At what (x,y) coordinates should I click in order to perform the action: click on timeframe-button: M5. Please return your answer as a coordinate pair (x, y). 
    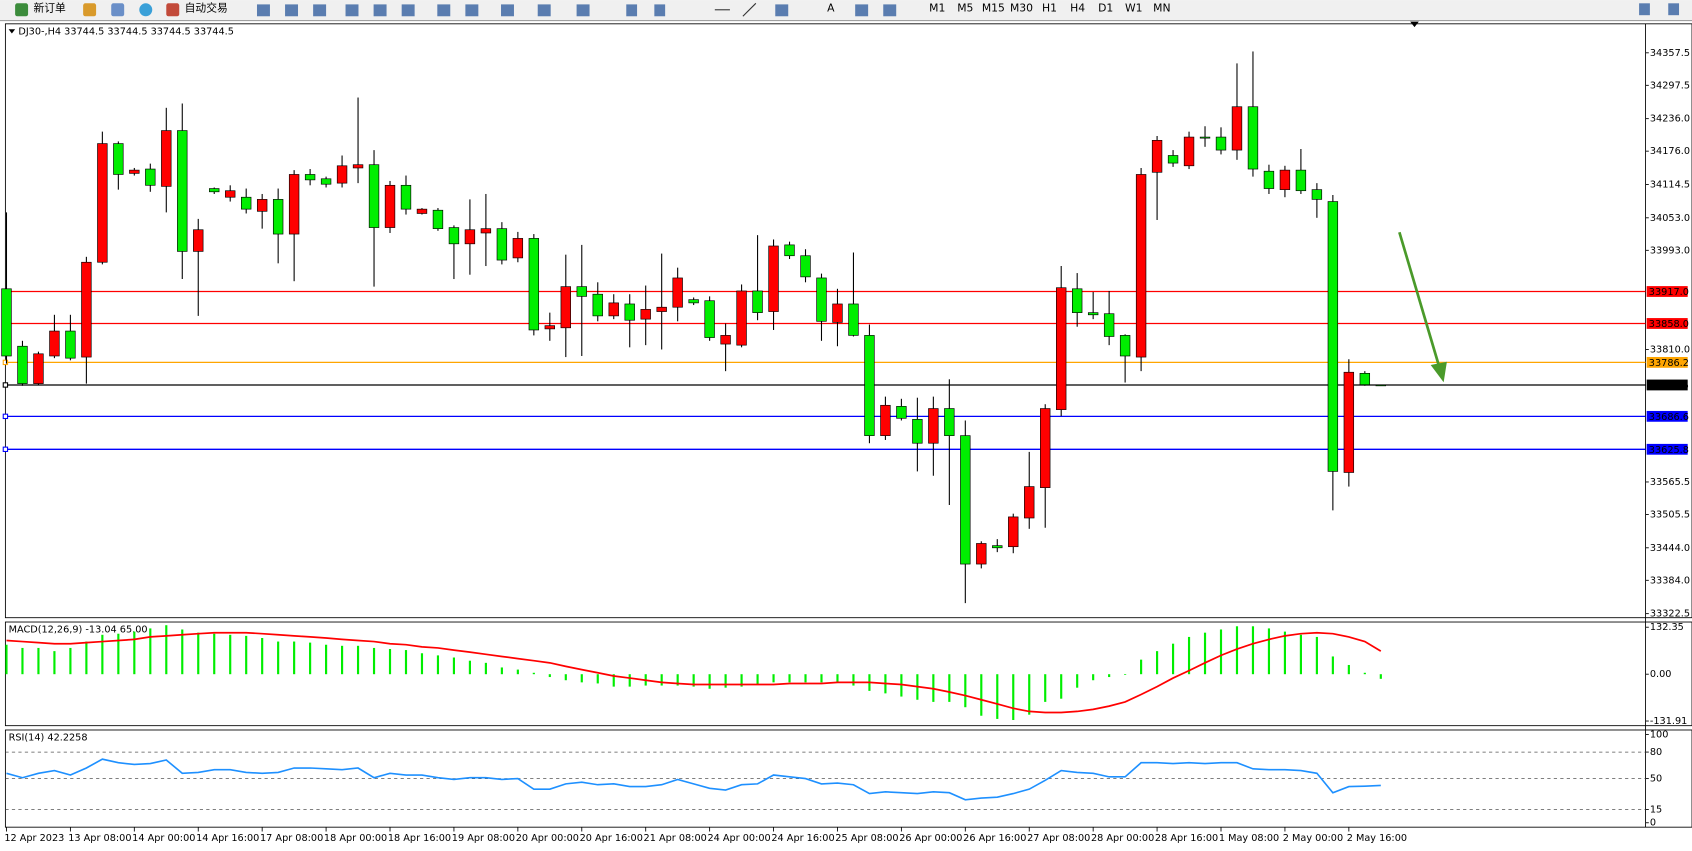
    Looking at the image, I should click on (965, 8).